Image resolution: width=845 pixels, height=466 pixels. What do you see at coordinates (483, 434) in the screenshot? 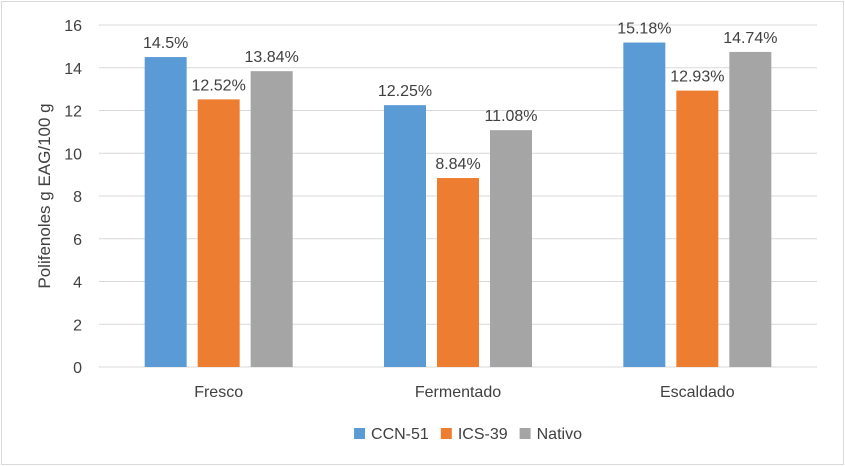
I see `legend-label: ICS-39` at bounding box center [483, 434].